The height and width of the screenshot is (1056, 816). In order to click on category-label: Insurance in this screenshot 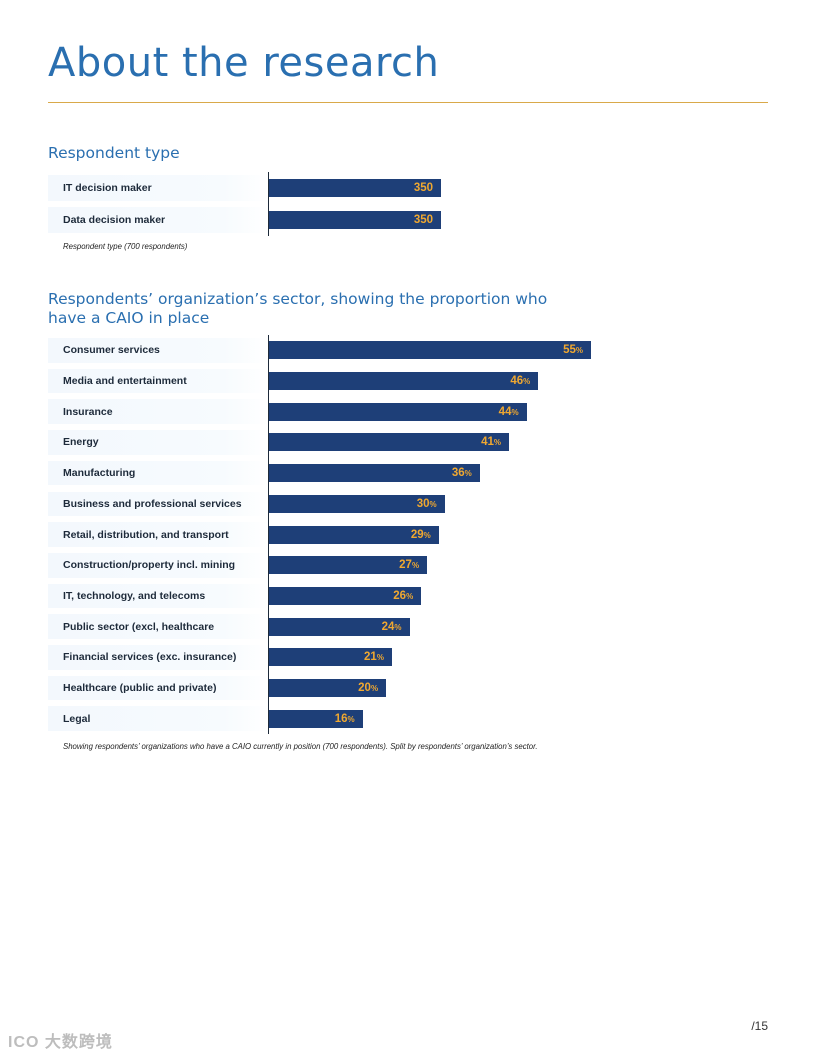, I will do `click(88, 411)`.